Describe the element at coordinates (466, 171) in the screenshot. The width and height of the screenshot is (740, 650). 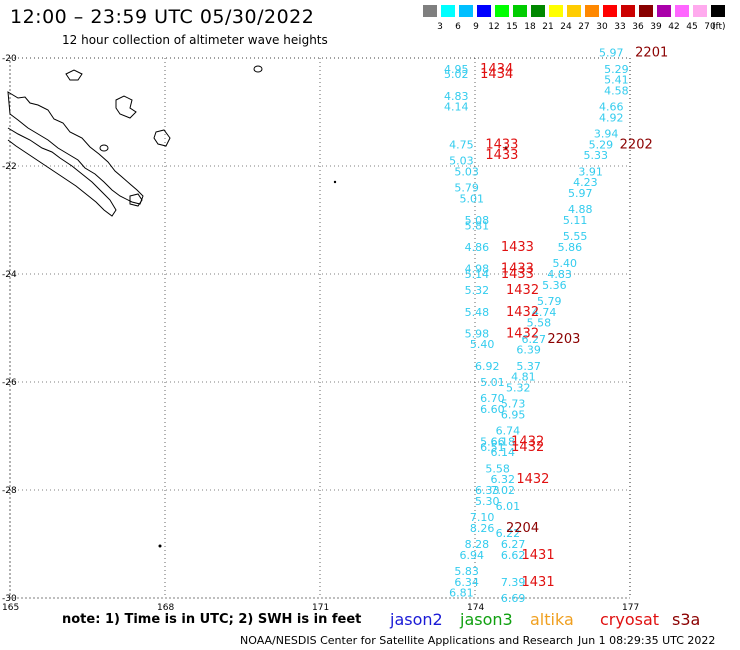
I see `wave-height-value: 5.03` at that location.